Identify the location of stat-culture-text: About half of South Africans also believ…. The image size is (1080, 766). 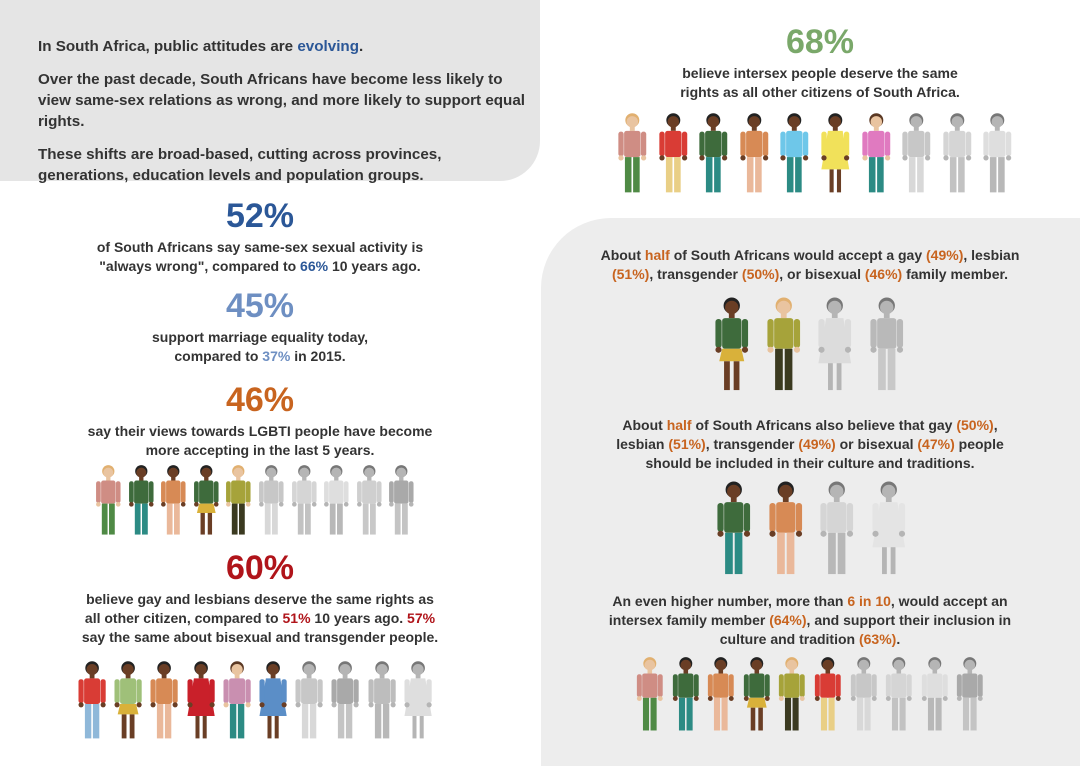
(810, 444).